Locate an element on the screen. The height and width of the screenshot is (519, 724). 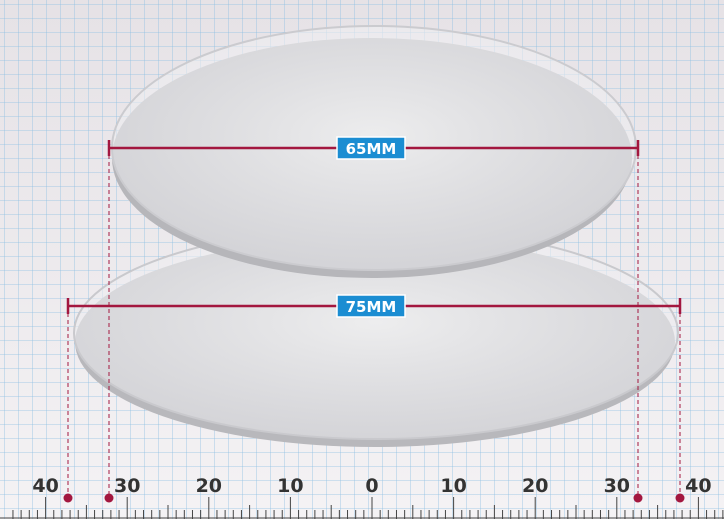
ruler: 40 30 20 10 0 10 20 30 40 is located at coordinates (362, 497).